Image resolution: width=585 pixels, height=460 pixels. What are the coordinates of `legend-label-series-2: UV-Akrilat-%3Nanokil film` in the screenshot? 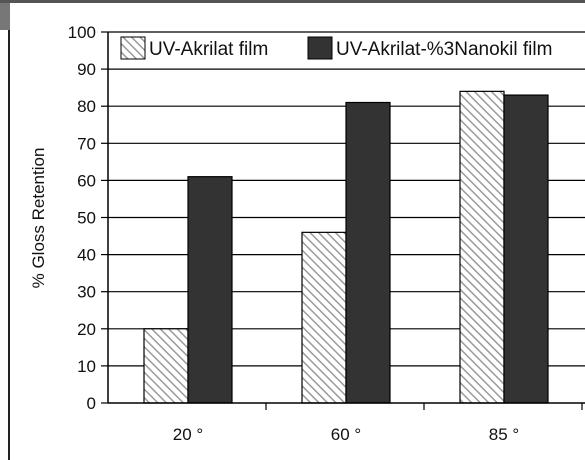 It's located at (444, 49).